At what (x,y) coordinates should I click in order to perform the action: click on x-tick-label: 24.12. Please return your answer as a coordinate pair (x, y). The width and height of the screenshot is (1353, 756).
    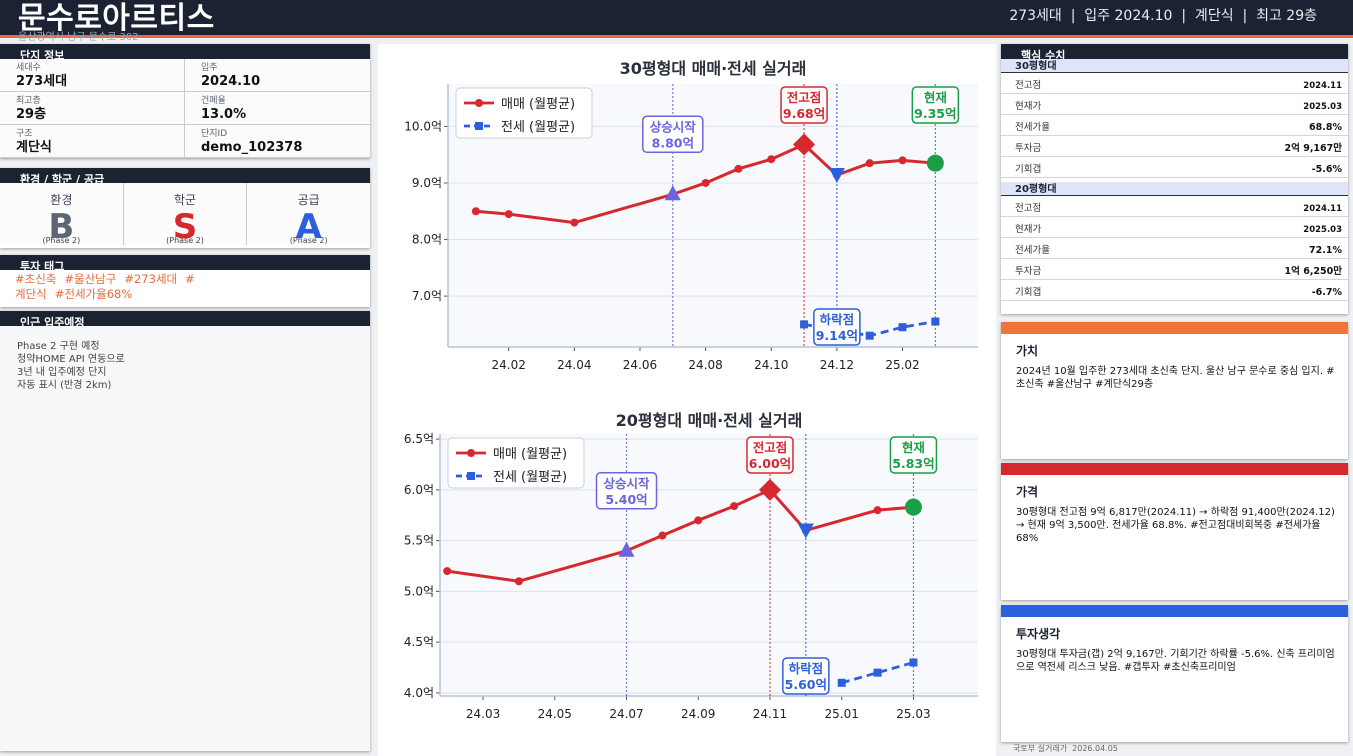
    Looking at the image, I should click on (837, 365).